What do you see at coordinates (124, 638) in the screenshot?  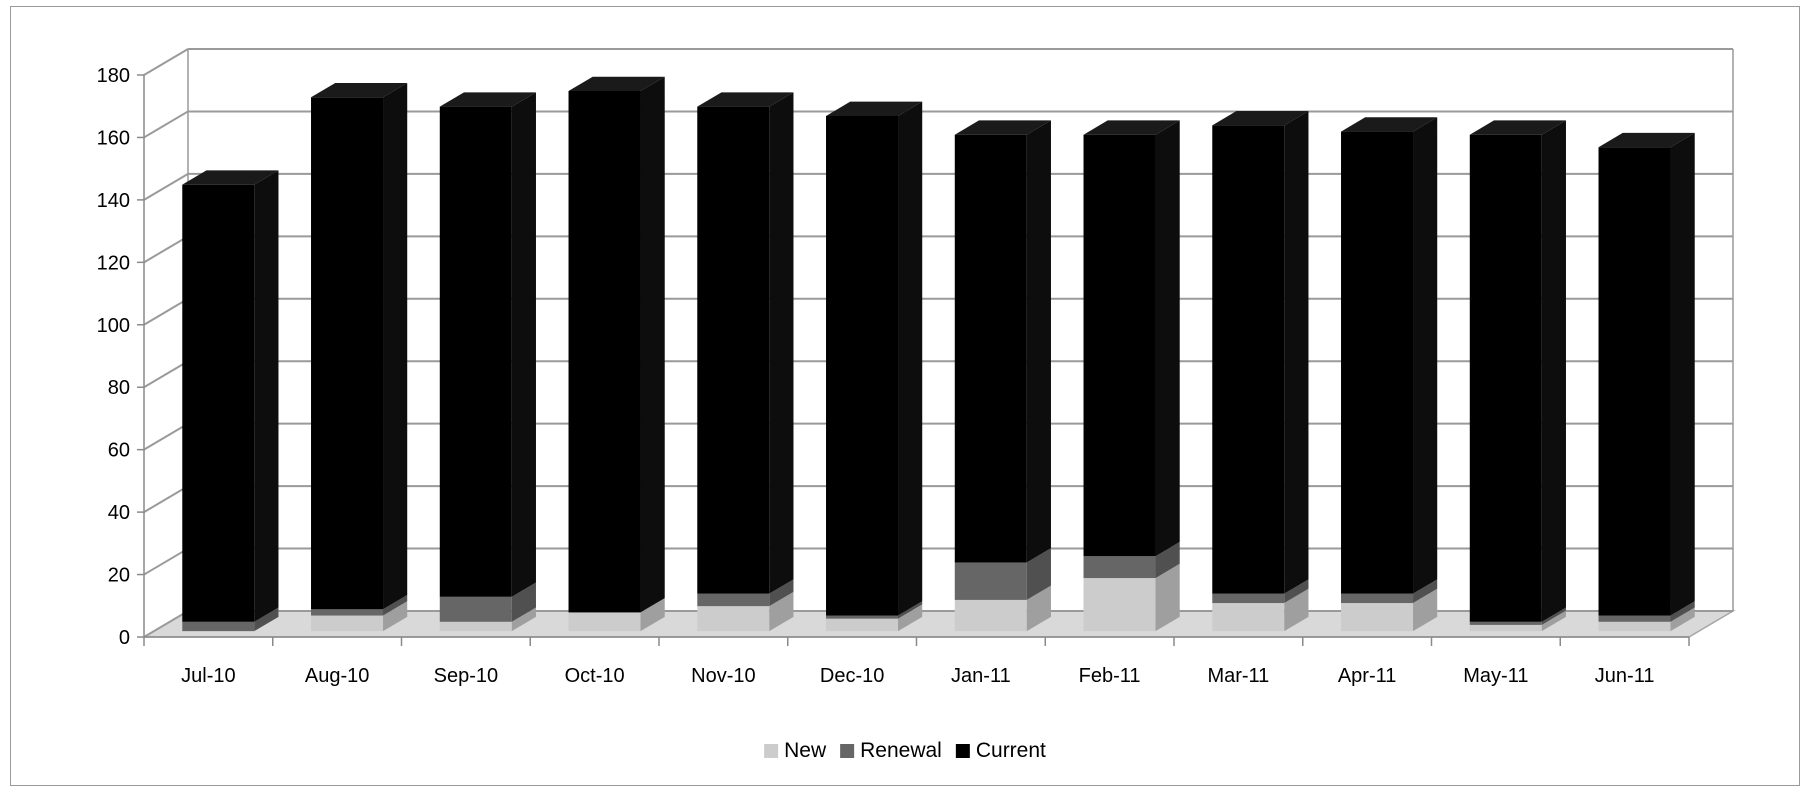 I see `y-tick-label: 0` at bounding box center [124, 638].